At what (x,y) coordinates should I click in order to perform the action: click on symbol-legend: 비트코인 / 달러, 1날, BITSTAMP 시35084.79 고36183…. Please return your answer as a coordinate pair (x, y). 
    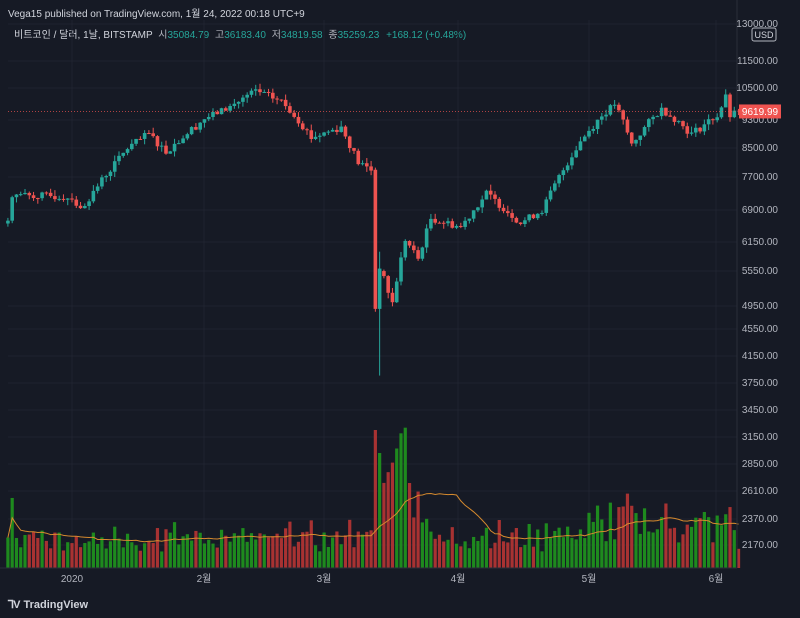
    Looking at the image, I should click on (240, 33).